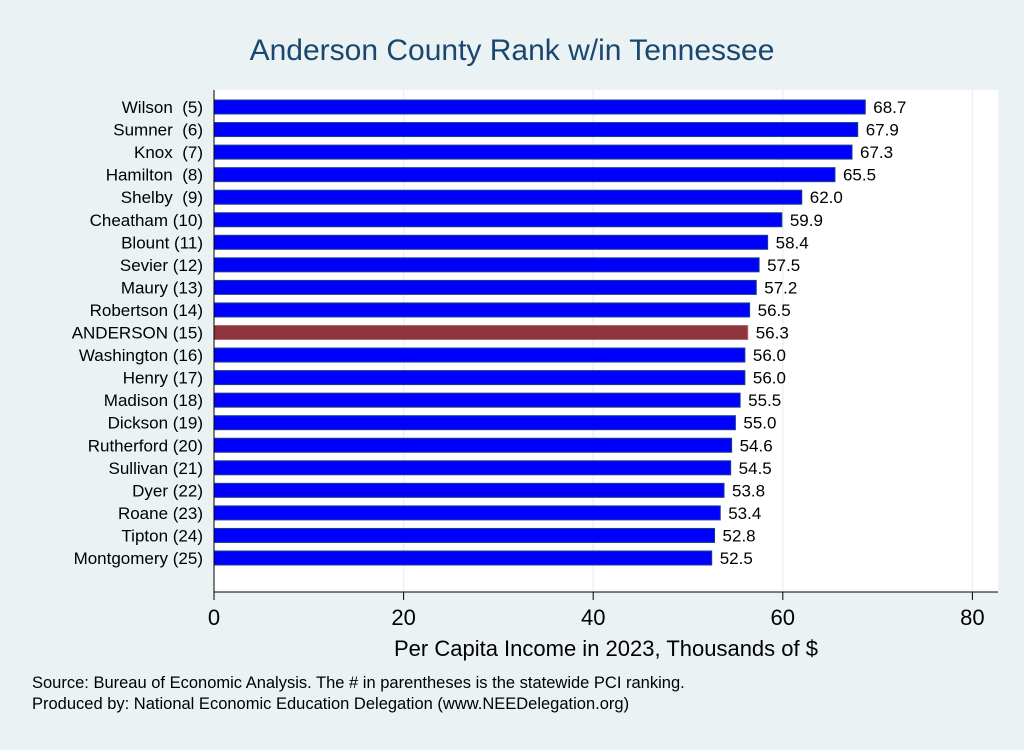  Describe the element at coordinates (162, 535) in the screenshot. I see `category-label: Tipton (24)` at that location.